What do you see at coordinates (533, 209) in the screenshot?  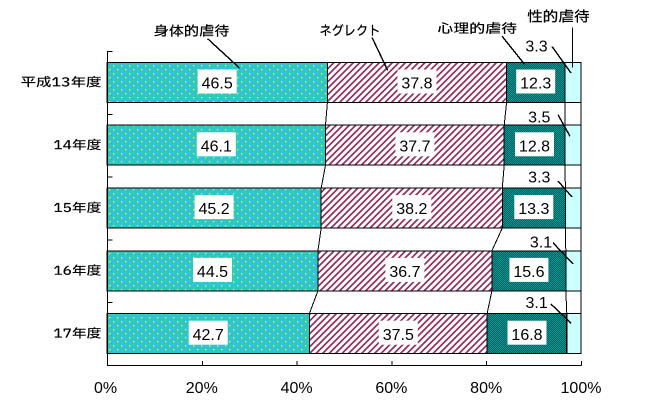 I see `svg-text: 13.3` at bounding box center [533, 209].